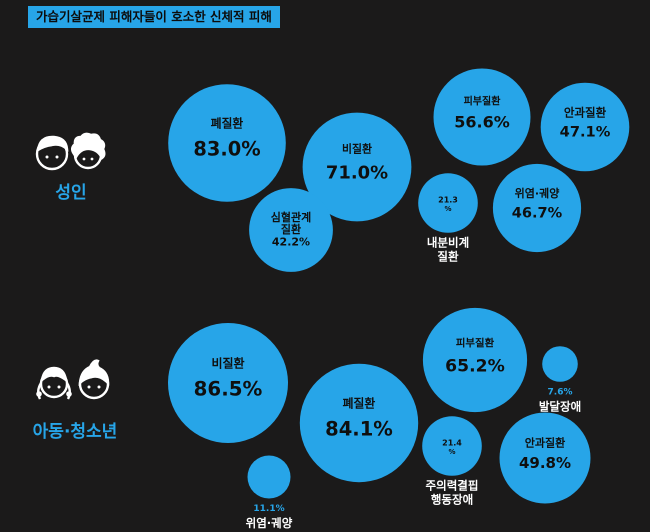 The width and height of the screenshot is (650, 532). I want to click on group-label-adult: 성인, so click(71, 193).